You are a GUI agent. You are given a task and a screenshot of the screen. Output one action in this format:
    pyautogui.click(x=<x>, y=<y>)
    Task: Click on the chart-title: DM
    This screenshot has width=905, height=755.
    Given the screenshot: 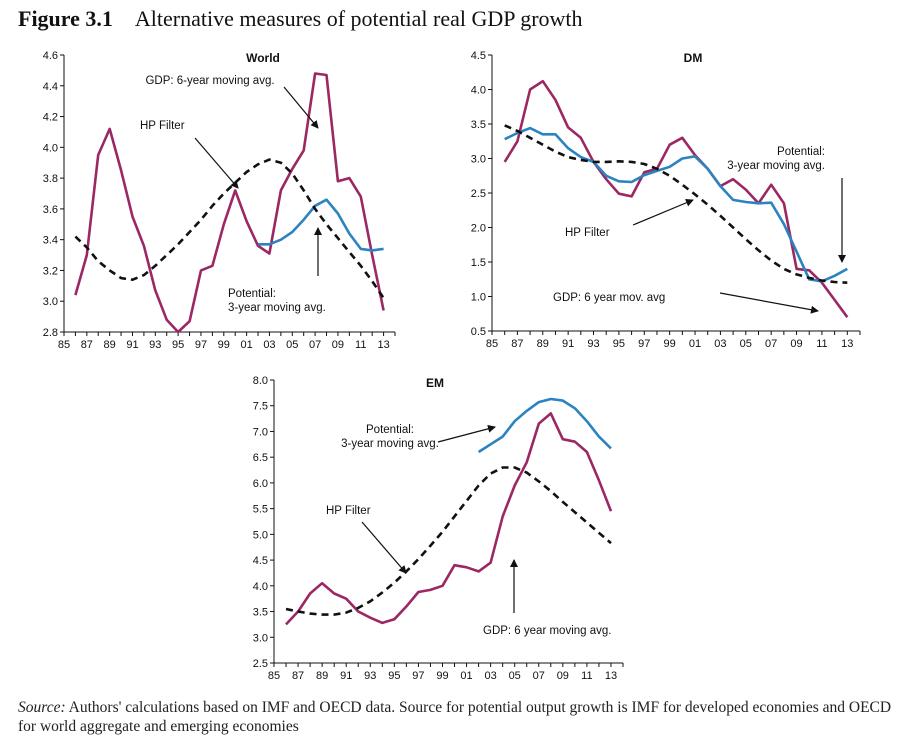 What is the action you would take?
    pyautogui.click(x=693, y=58)
    